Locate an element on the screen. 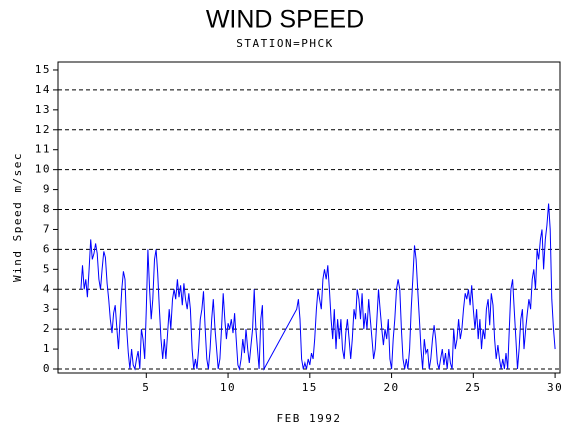 This screenshot has width=570, height=430. chart-title: WIND SPEED is located at coordinates (285, 20).